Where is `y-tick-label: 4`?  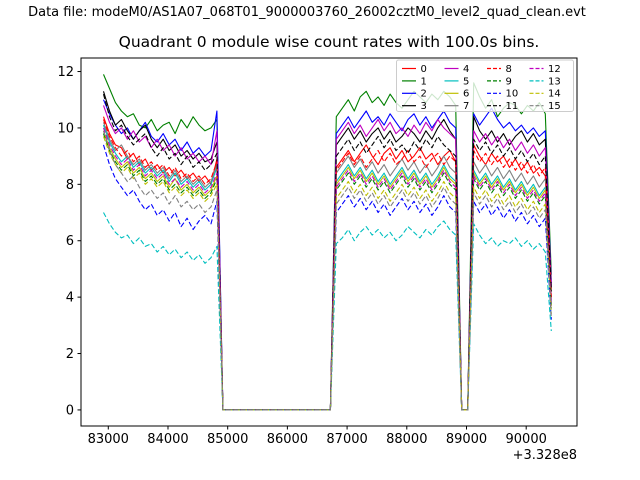 y-tick-label: 4 is located at coordinates (70, 298).